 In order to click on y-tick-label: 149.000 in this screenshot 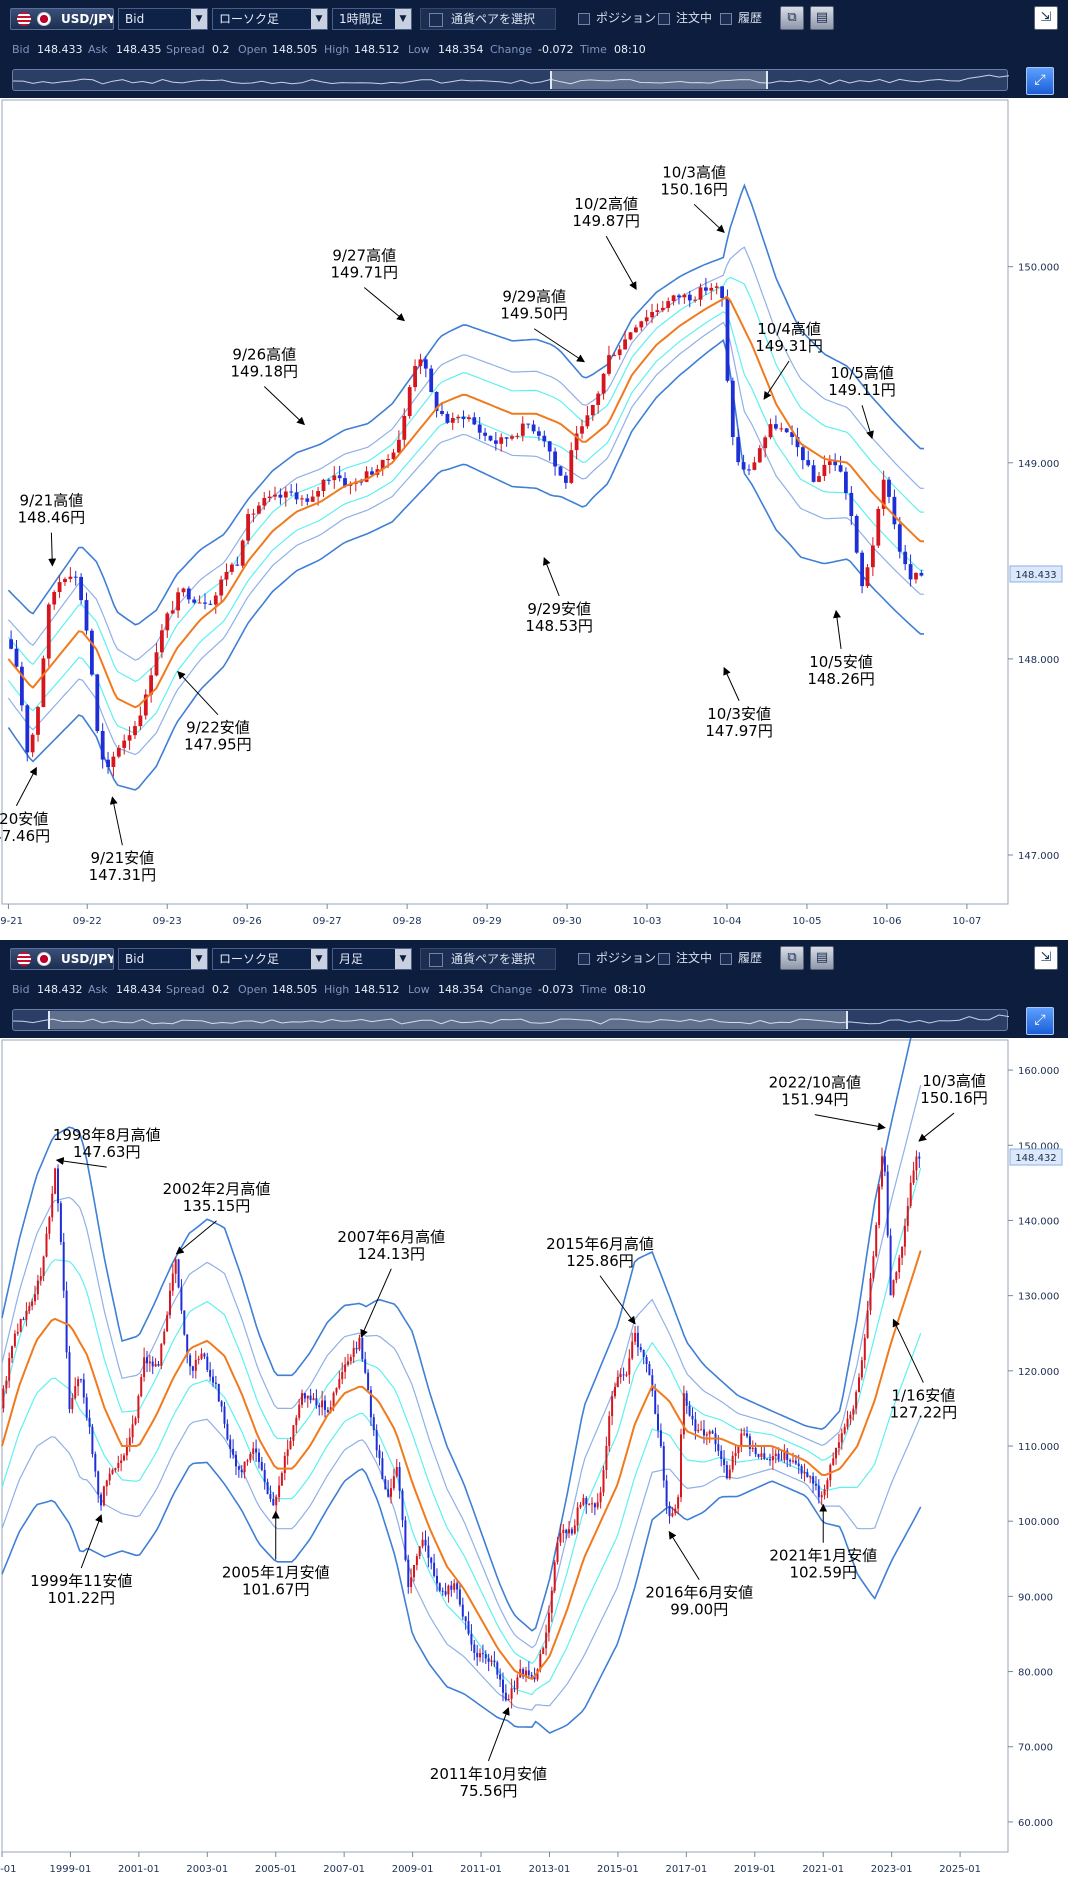, I will do `click(1038, 464)`.